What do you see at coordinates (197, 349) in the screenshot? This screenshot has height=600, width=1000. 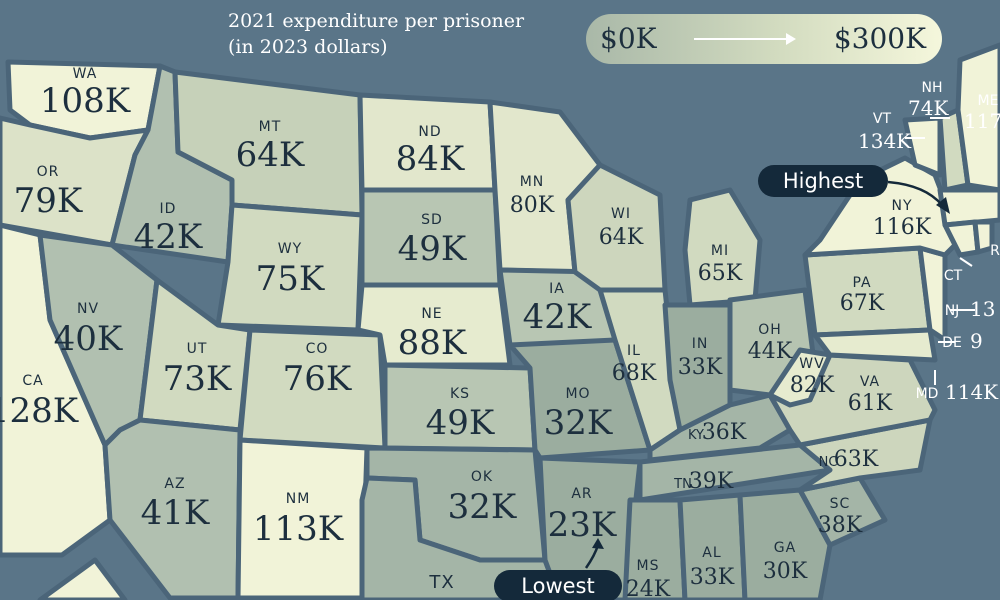 I see `state-abbr-ut: UT` at bounding box center [197, 349].